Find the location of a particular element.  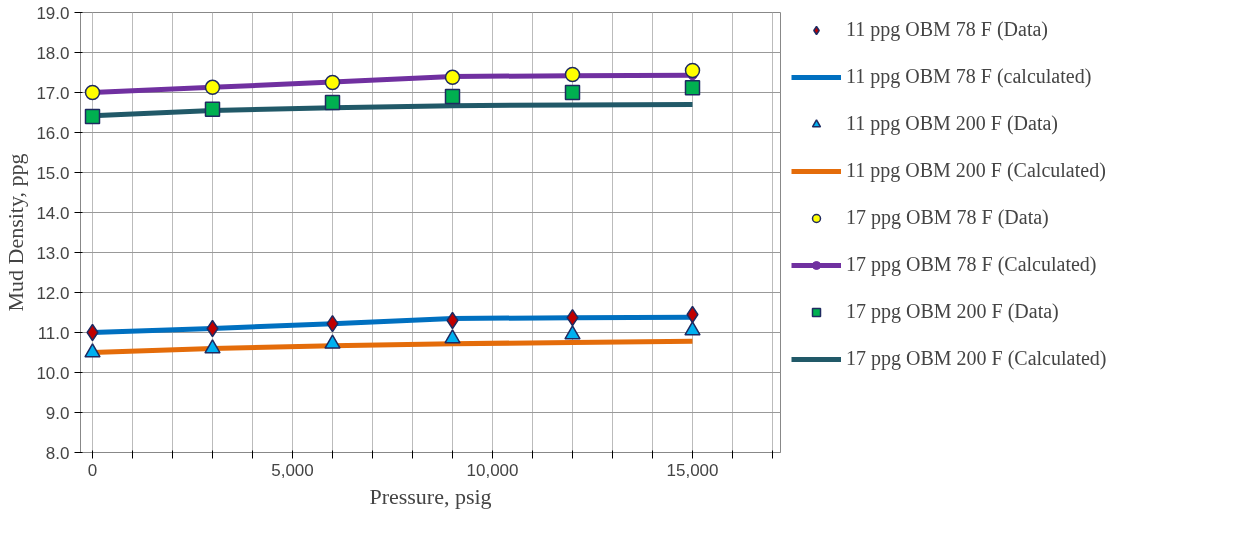

y-tick-label: 17.0 is located at coordinates (53, 93).